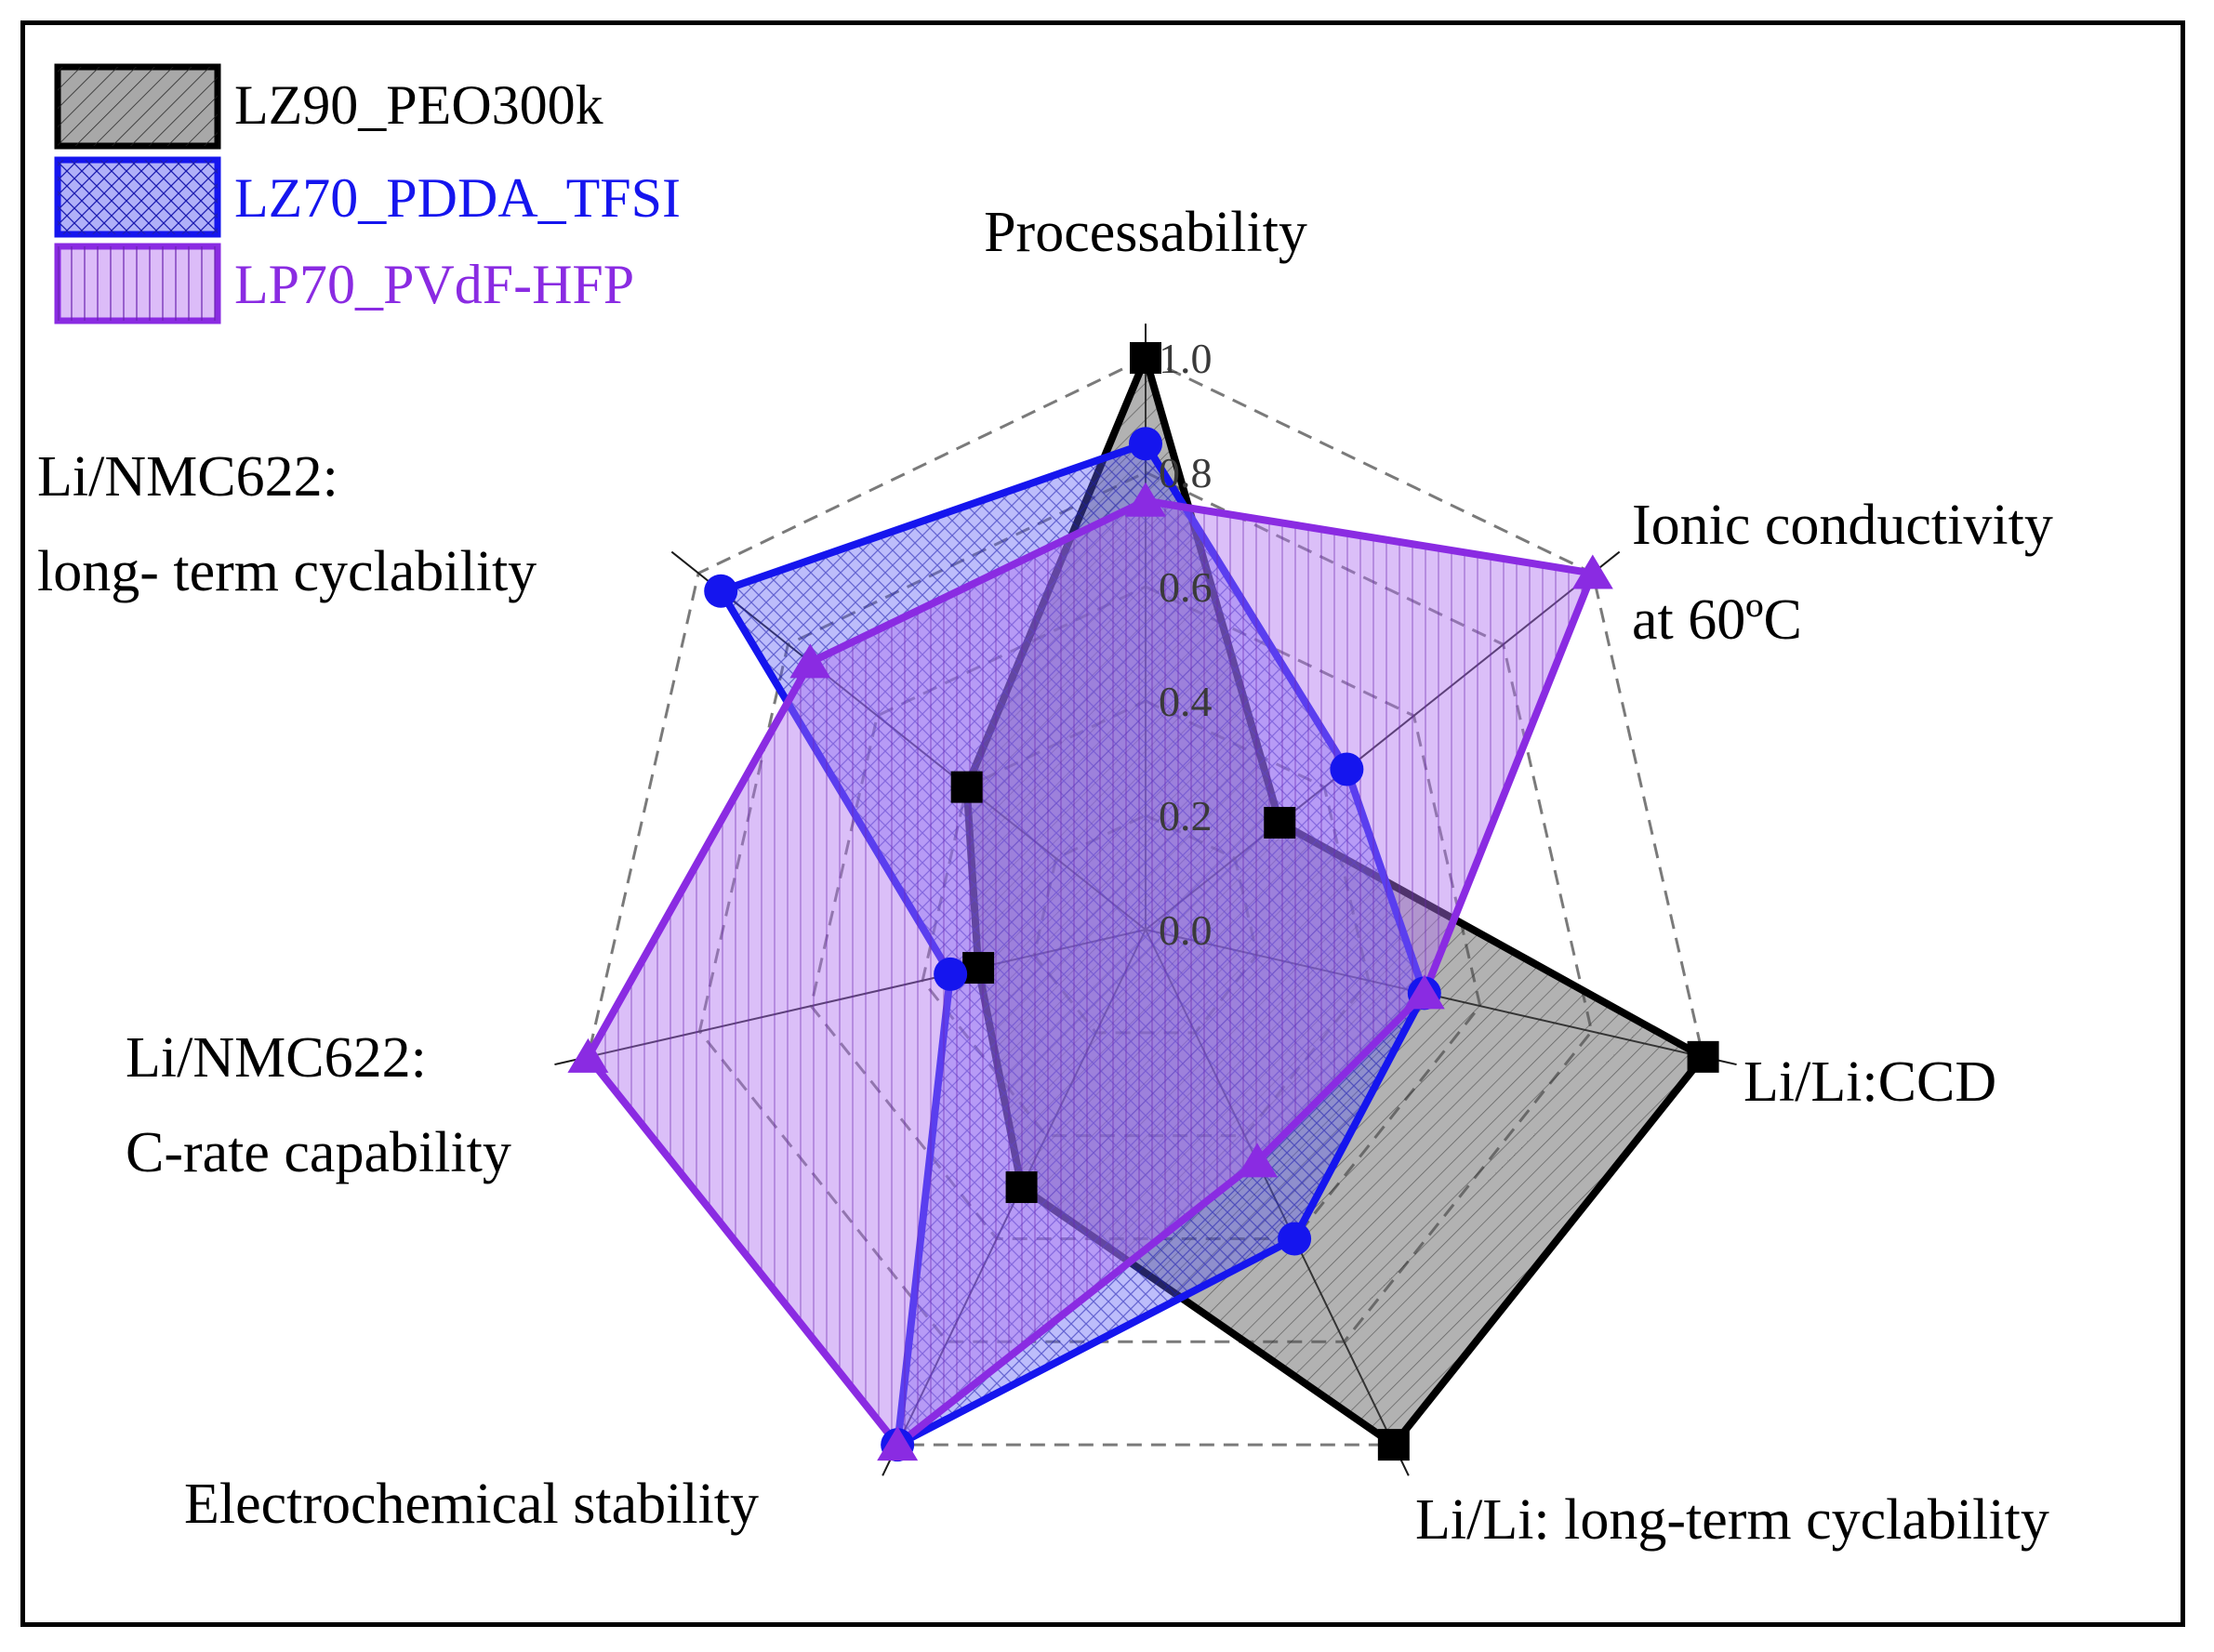 The width and height of the screenshot is (2214, 1652). What do you see at coordinates (1186, 472) in the screenshot?
I see `tick-label-4: 0.8` at bounding box center [1186, 472].